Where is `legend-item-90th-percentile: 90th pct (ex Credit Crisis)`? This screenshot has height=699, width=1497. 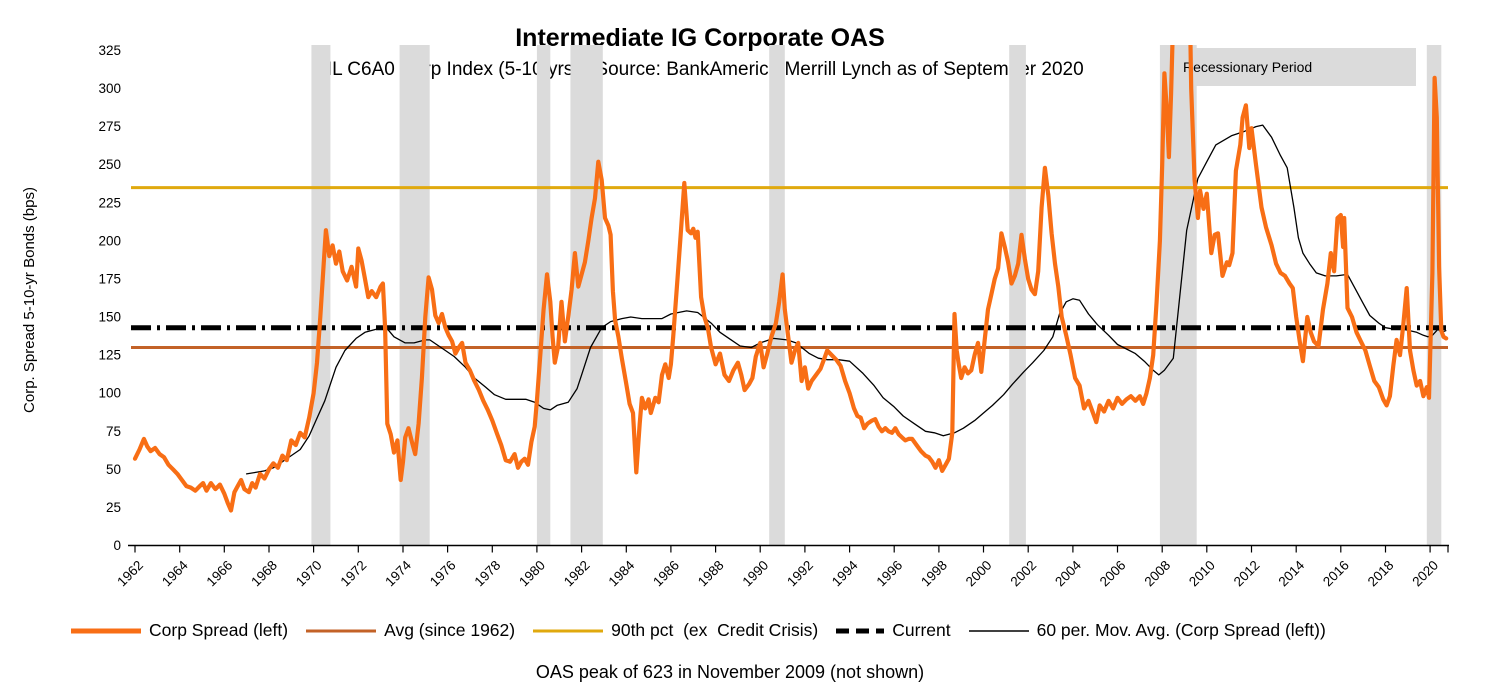 legend-item-90th-percentile: 90th pct (ex Credit Crisis) is located at coordinates (675, 630).